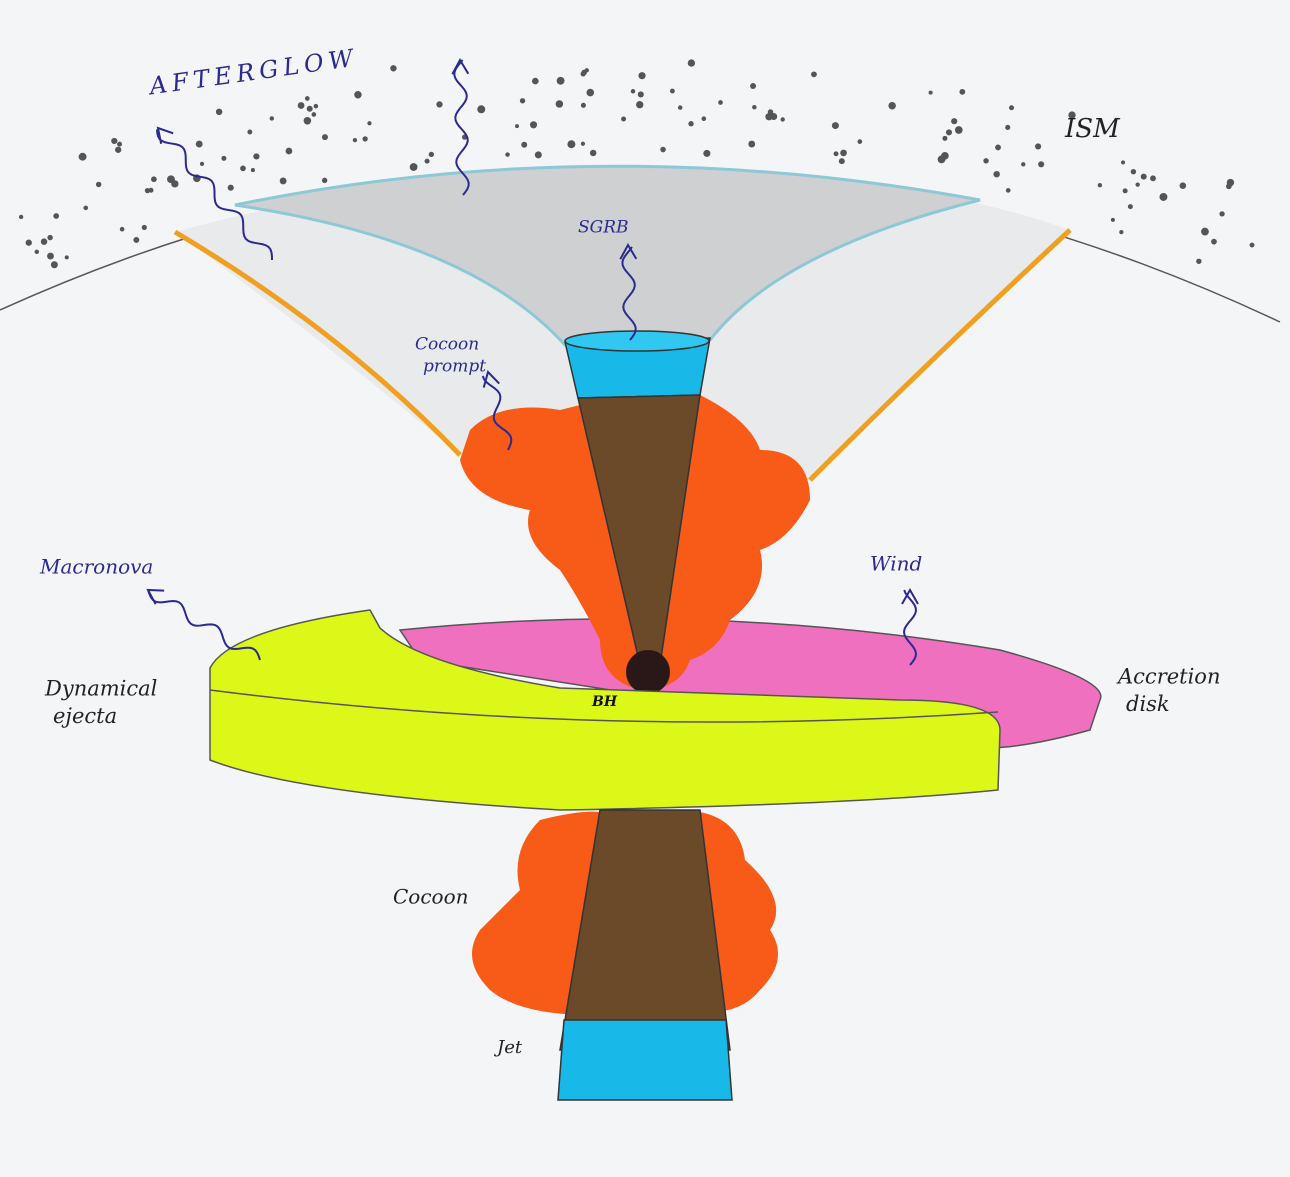 This screenshot has height=1177, width=1290. Describe the element at coordinates (604, 702) in the screenshot. I see `label: BH` at that location.